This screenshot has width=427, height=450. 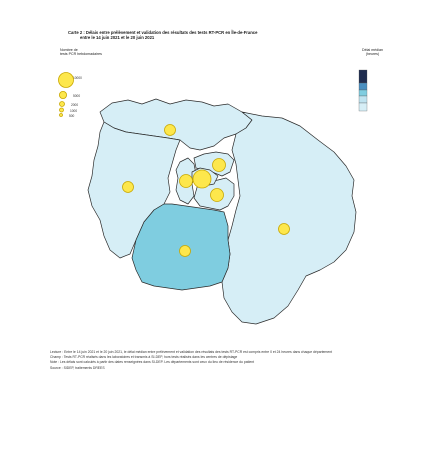 I want to click on map-title-line2: entre le 14 juin 2021 et le 20 juin 2021, so click(x=117, y=37).